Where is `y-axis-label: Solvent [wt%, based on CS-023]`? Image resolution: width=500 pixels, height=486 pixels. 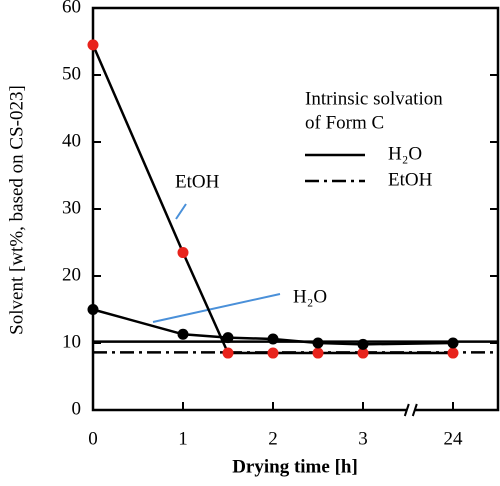
y-axis-label: Solvent [wt%, based on CS-023] is located at coordinates (16, 210).